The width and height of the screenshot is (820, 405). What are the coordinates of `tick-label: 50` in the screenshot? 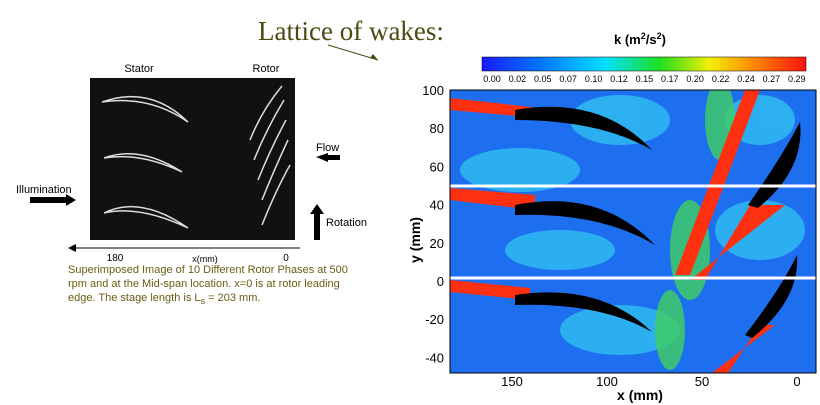 It's located at (702, 381).